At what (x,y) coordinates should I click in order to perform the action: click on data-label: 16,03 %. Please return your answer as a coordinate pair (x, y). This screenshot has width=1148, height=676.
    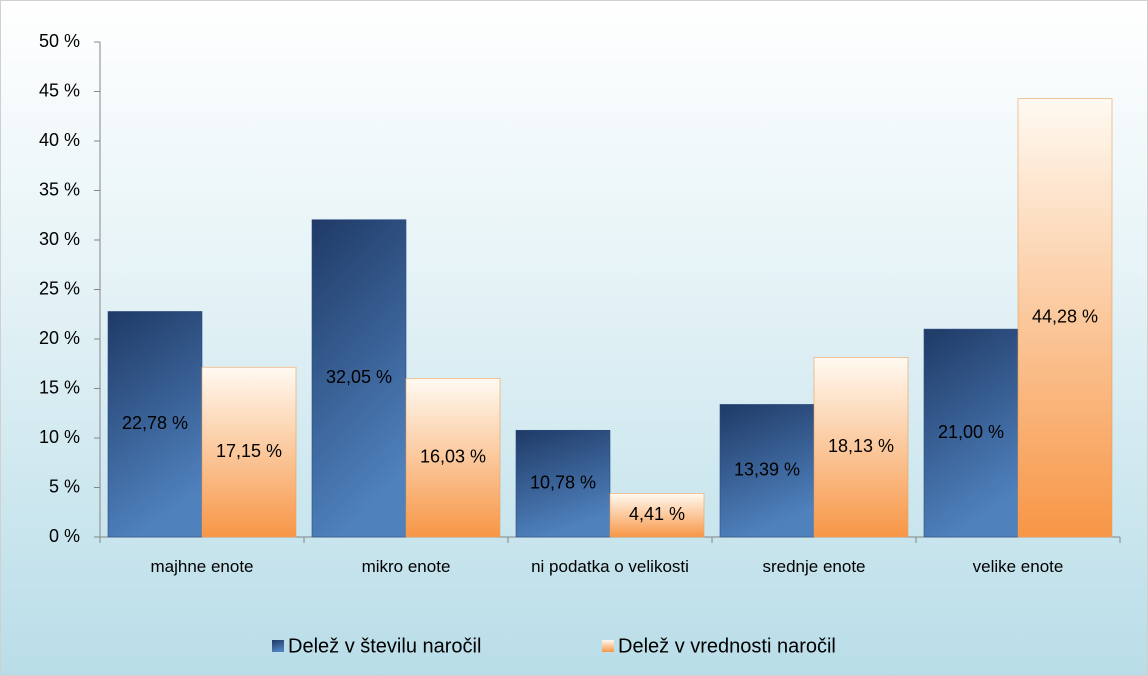
    Looking at the image, I should click on (453, 456).